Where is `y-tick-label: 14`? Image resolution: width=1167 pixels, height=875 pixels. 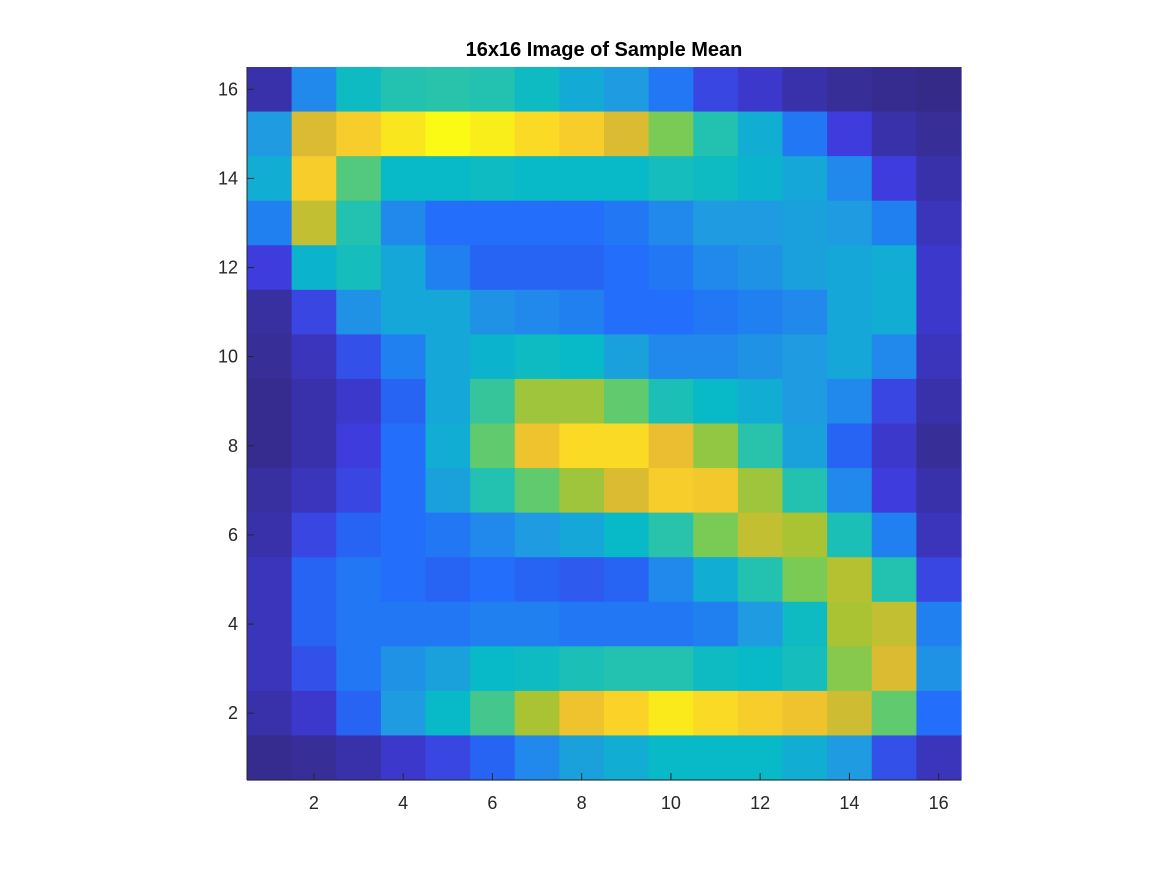
y-tick-label: 14 is located at coordinates (228, 178).